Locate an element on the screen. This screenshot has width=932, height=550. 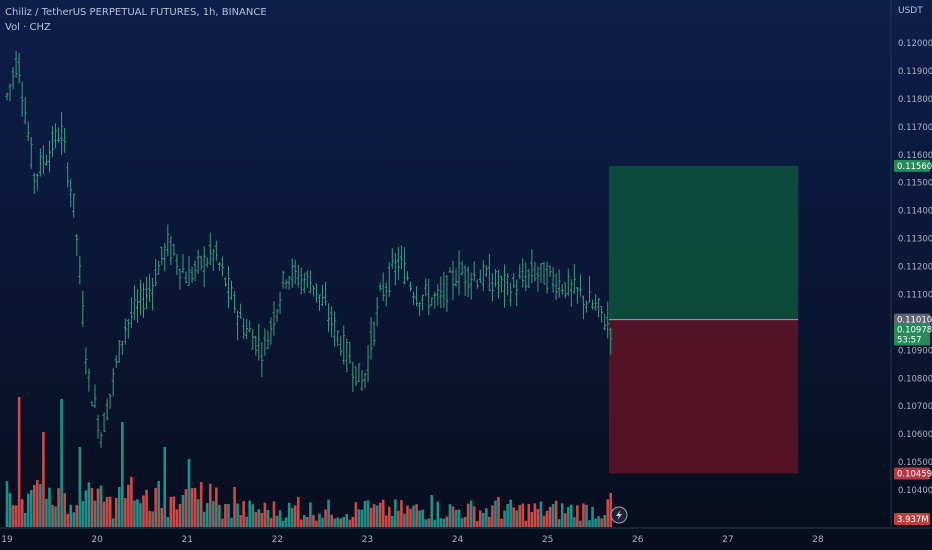
volume-indicator-label: Vol · CHZ is located at coordinates (28, 27).